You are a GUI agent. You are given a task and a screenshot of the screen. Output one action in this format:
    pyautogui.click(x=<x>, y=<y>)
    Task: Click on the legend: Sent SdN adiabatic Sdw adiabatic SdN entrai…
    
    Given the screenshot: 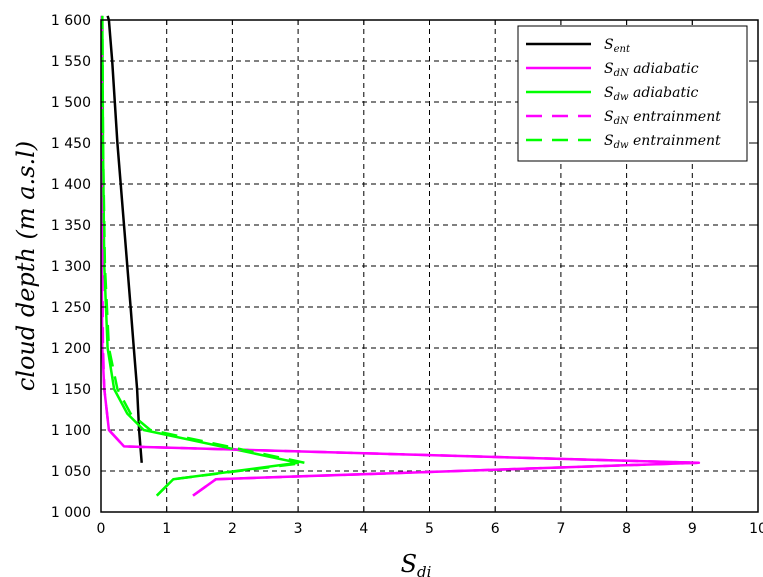 What is the action you would take?
    pyautogui.click(x=632, y=93)
    